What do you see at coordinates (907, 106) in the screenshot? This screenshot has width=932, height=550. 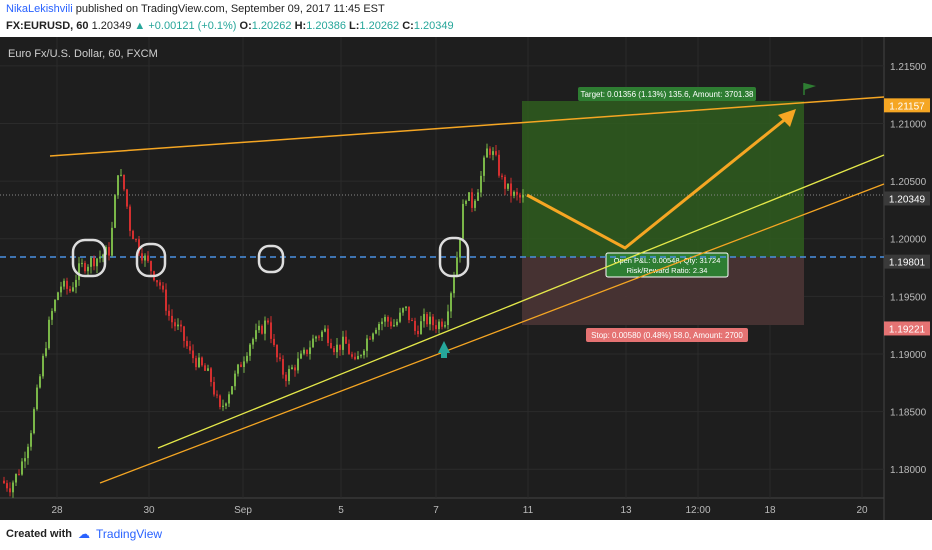 I see `price-label: 1.21157` at bounding box center [907, 106].